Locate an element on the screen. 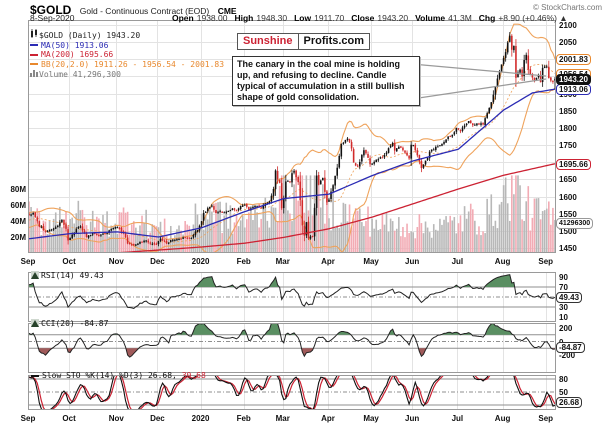 This screenshot has height=428, width=605. quote-value: 1911.70 is located at coordinates (329, 18).